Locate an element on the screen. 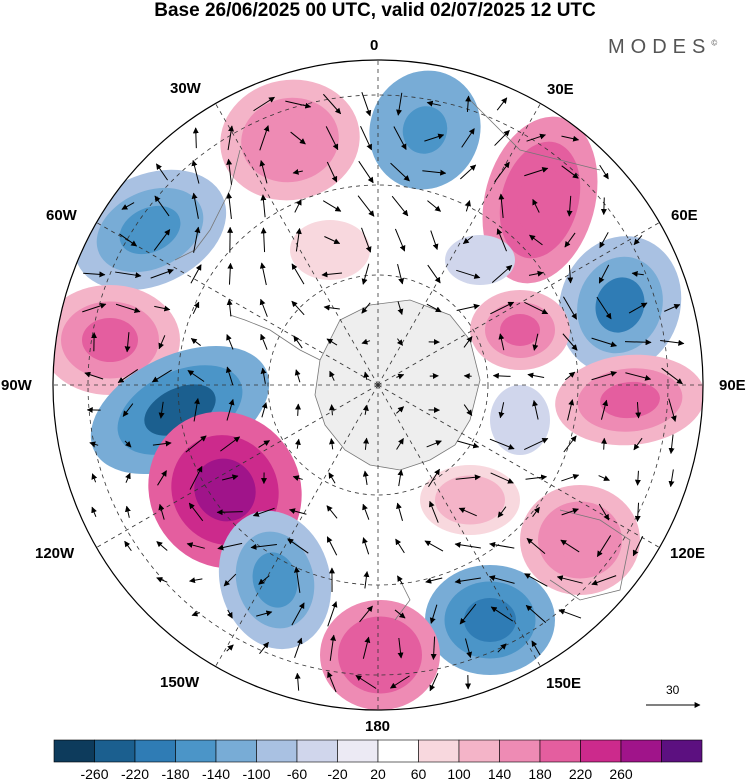 The image size is (750, 783). lon-label-30e: 30E is located at coordinates (560, 89).